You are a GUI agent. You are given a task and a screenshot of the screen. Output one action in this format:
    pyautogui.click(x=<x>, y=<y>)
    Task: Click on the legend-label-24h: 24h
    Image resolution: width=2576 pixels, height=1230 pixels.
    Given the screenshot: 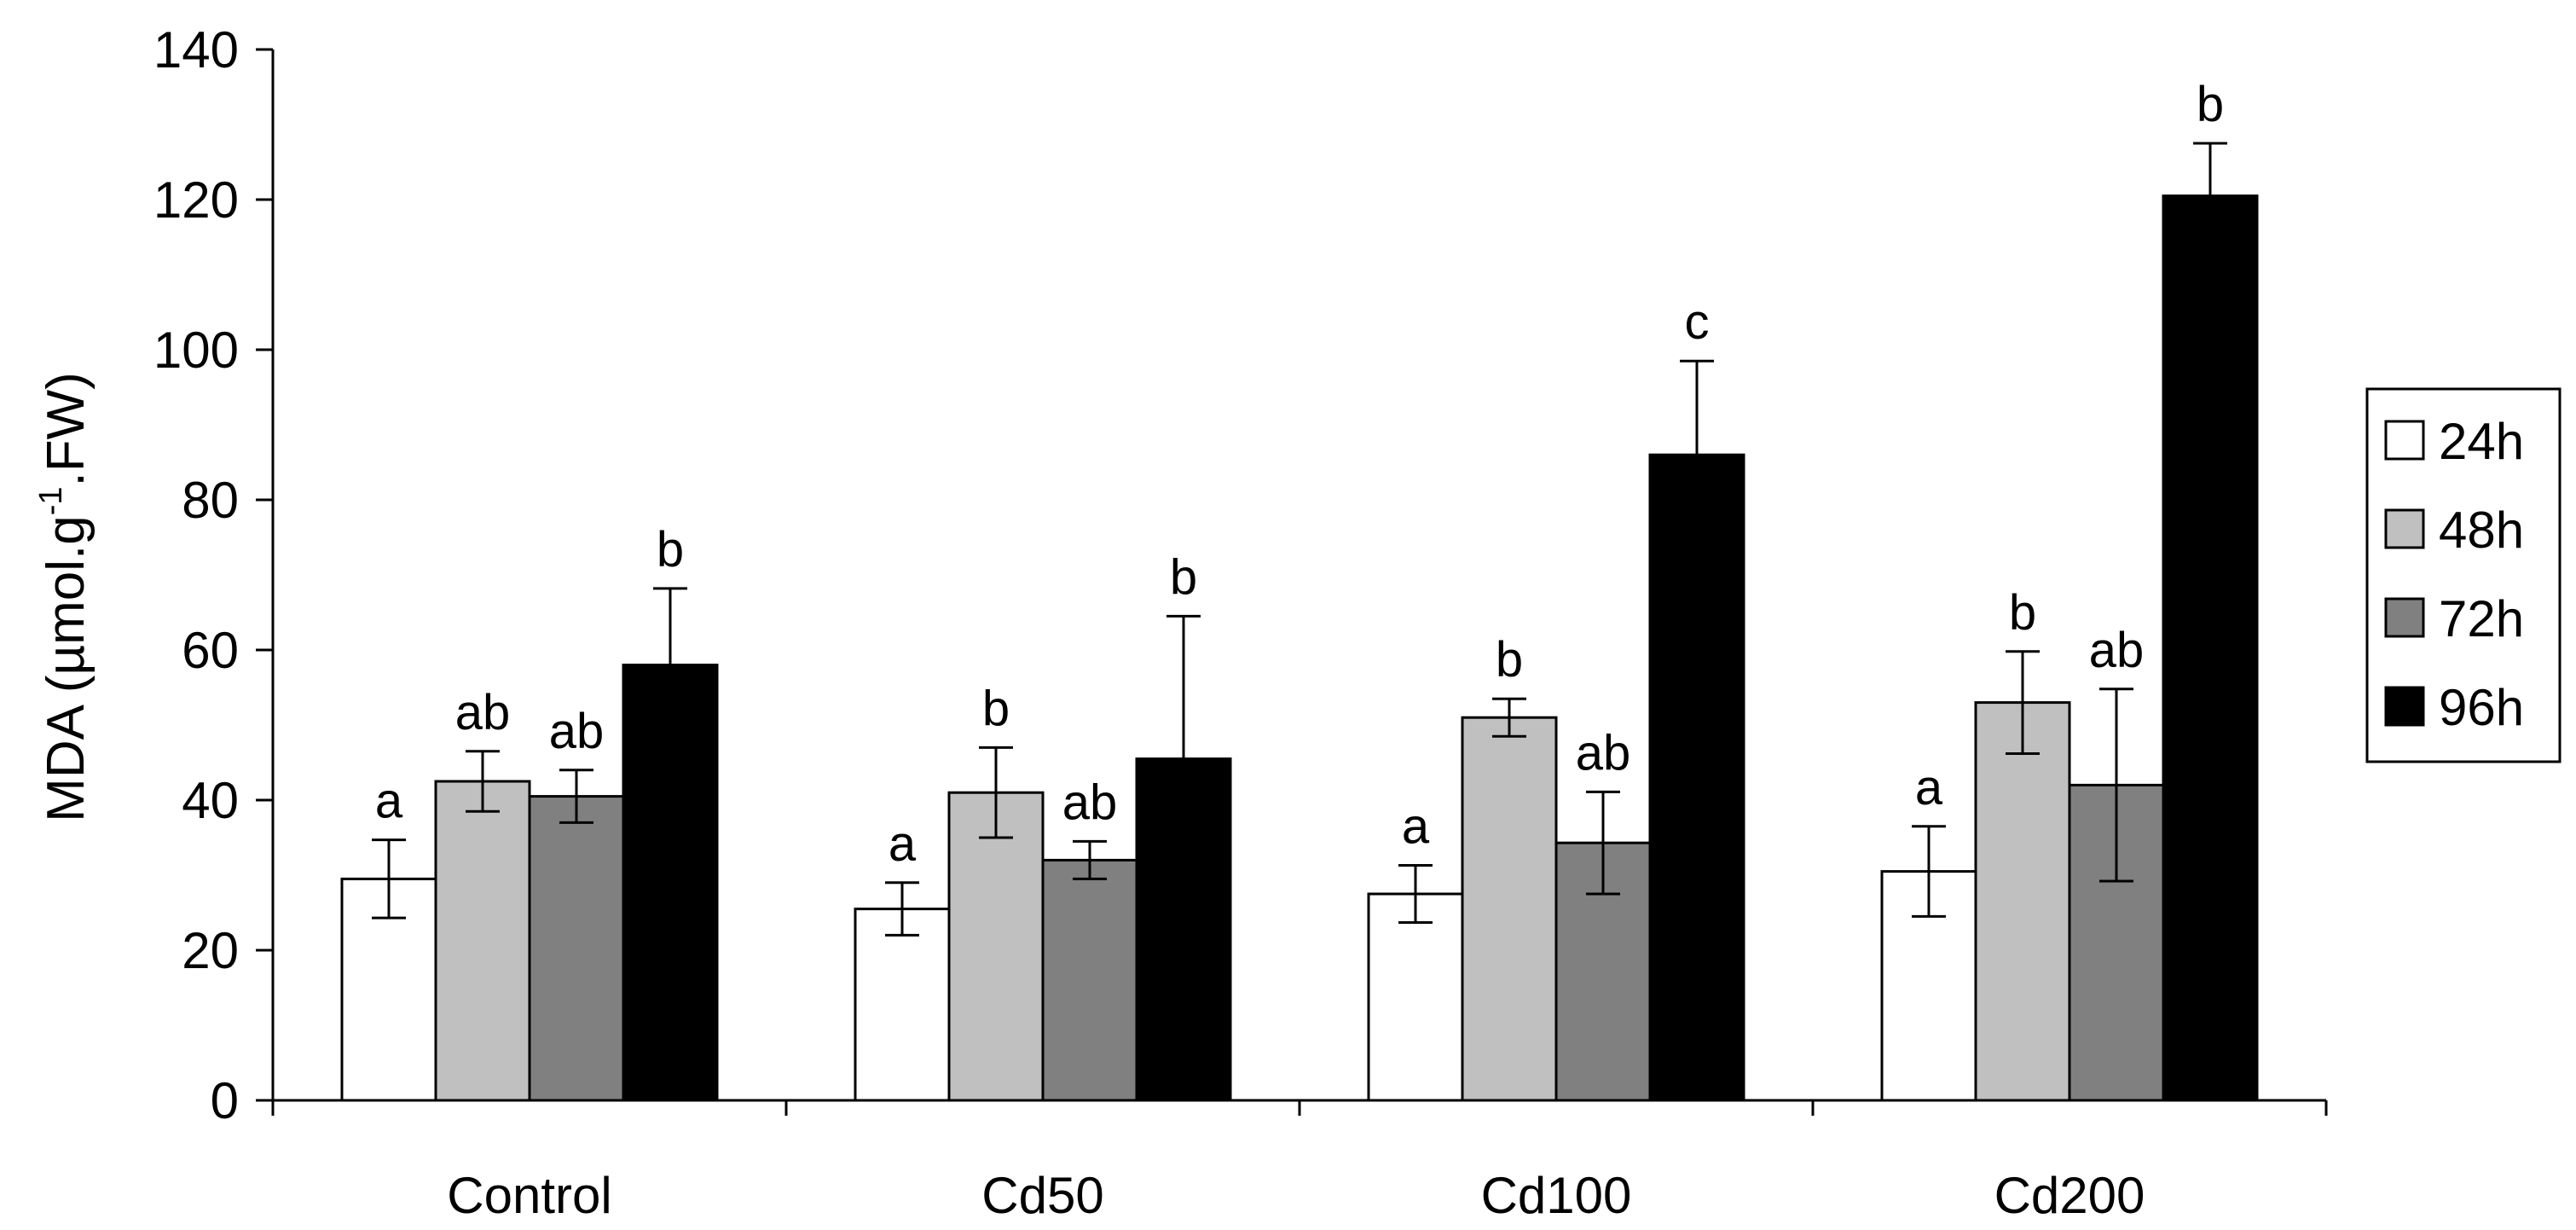 What is the action you would take?
    pyautogui.click(x=2481, y=441)
    